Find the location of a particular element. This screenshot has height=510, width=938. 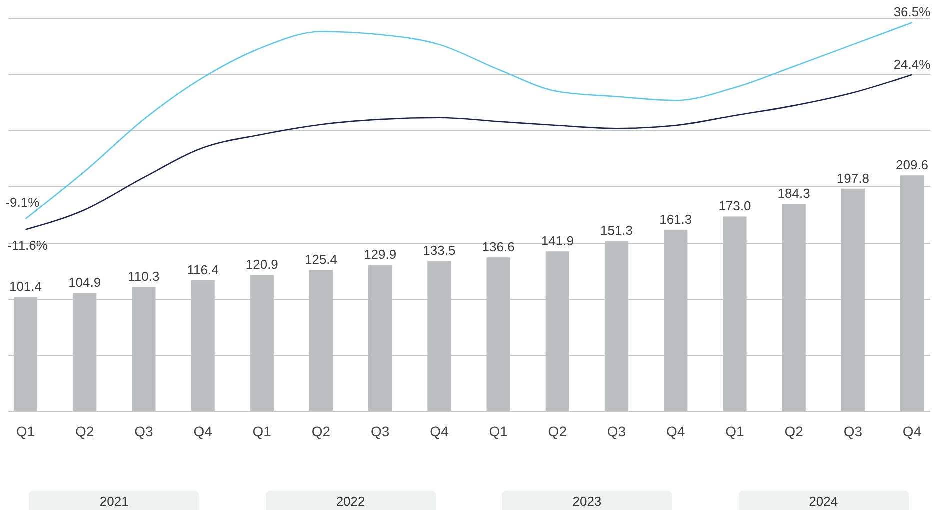

data-label: 104.9 is located at coordinates (85, 282).